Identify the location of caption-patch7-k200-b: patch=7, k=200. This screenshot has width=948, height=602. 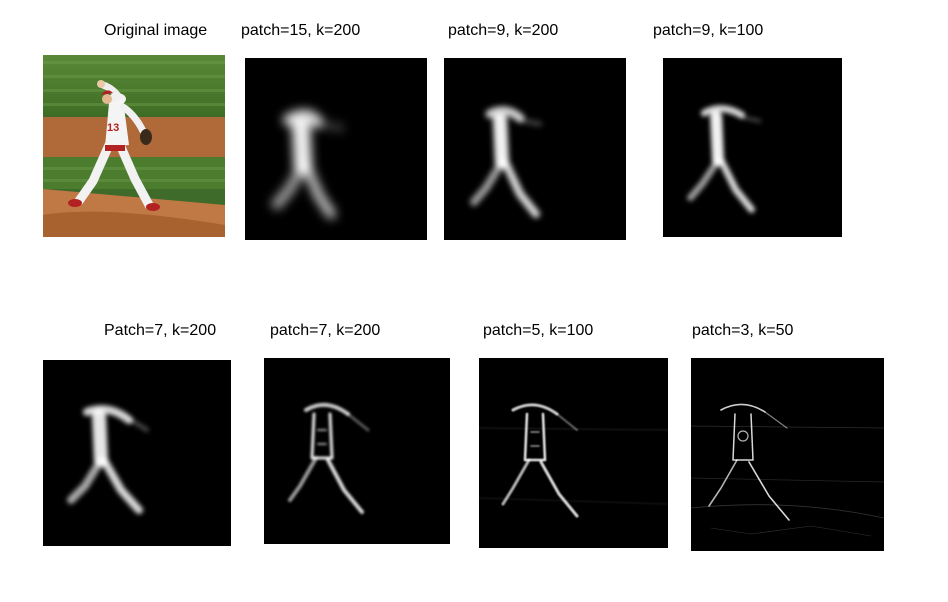
(325, 330).